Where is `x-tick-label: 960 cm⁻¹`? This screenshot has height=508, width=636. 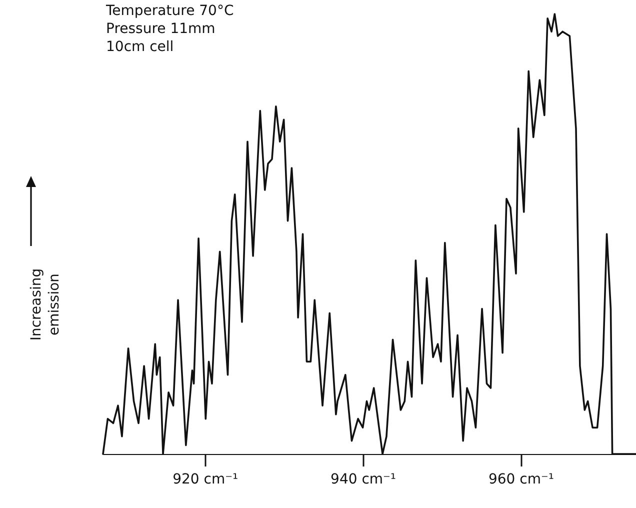
x-tick-label: 960 cm⁻¹ is located at coordinates (521, 480).